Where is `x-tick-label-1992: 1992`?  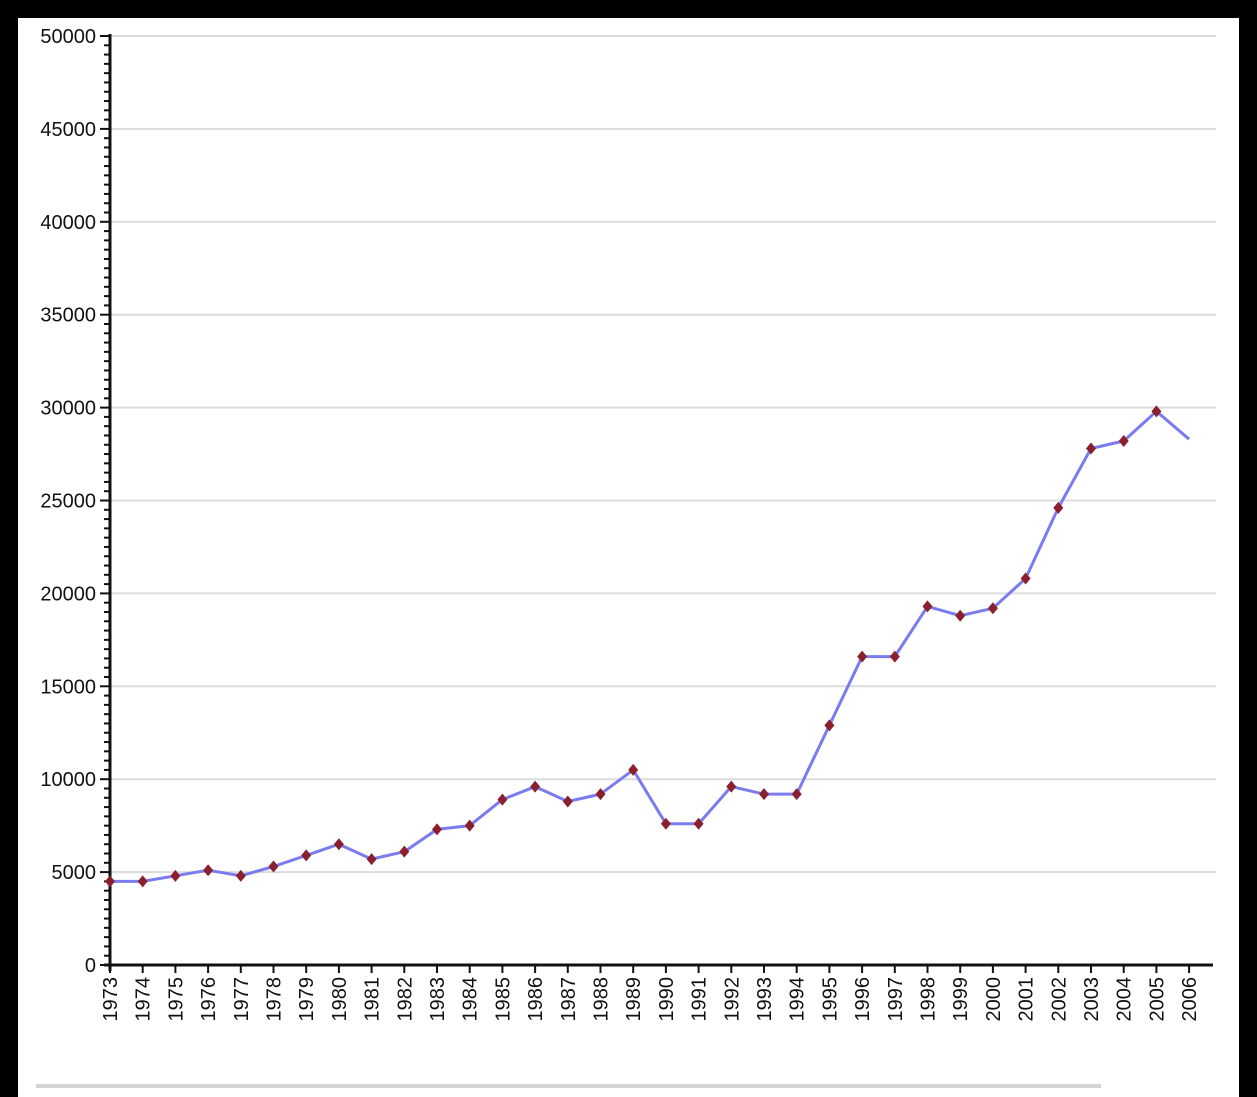 x-tick-label-1992: 1992 is located at coordinates (732, 999).